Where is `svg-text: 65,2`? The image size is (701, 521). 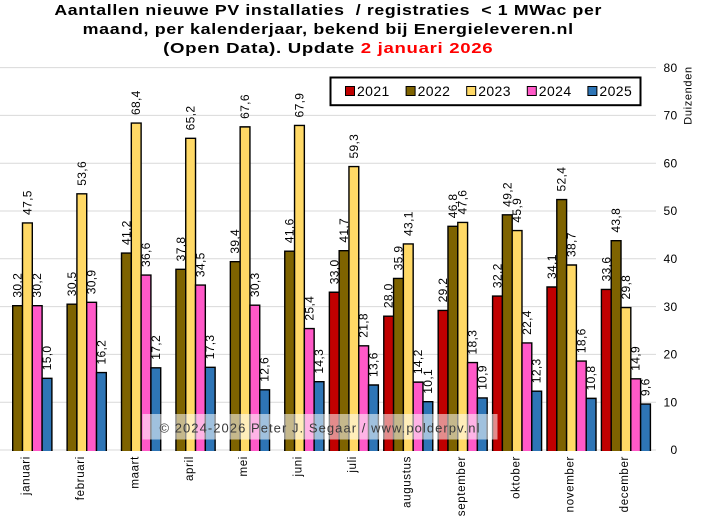 svg-text: 65,2 is located at coordinates (191, 118).